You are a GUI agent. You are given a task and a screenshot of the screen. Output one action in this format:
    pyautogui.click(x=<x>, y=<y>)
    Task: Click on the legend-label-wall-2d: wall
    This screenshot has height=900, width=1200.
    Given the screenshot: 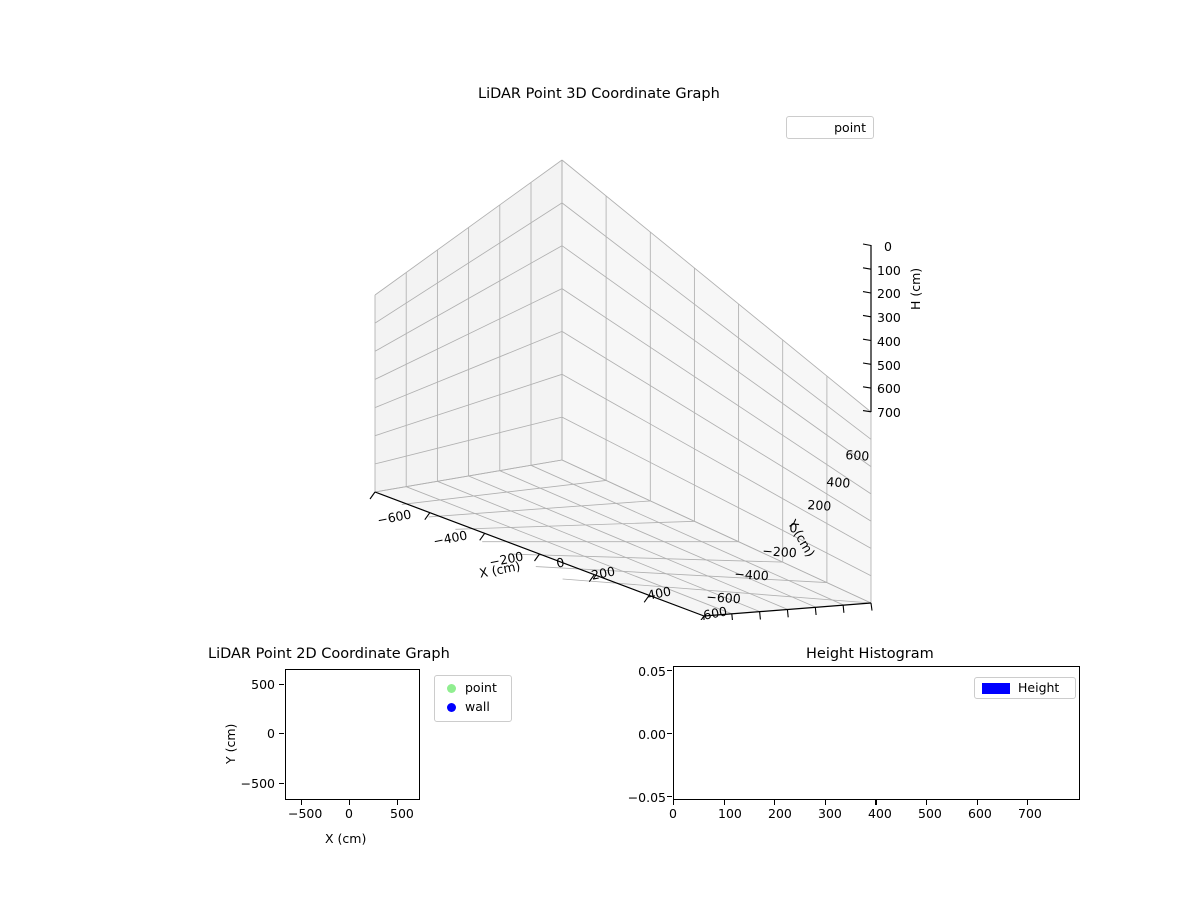 What is the action you would take?
    pyautogui.click(x=477, y=706)
    